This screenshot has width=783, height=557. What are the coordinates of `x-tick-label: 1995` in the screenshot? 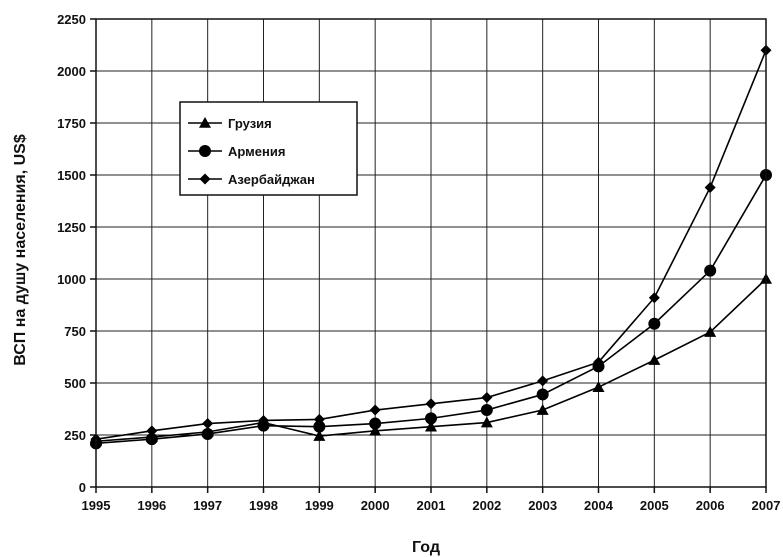 It's located at (96, 505).